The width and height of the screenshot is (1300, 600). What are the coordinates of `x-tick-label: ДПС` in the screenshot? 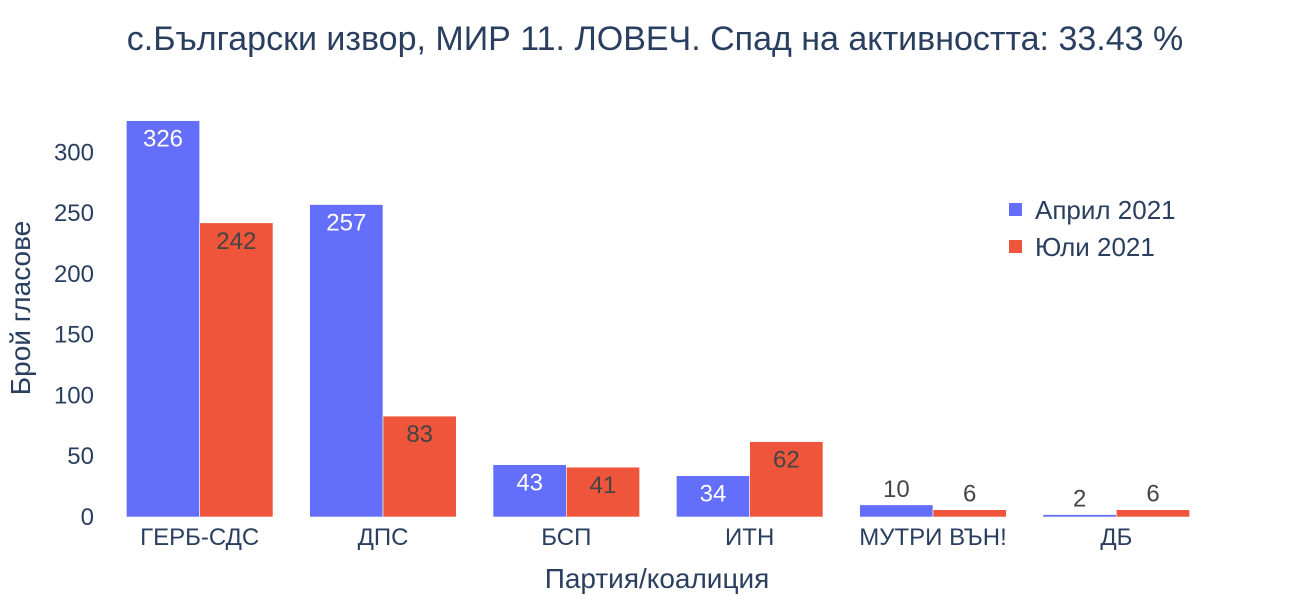 It's located at (383, 537).